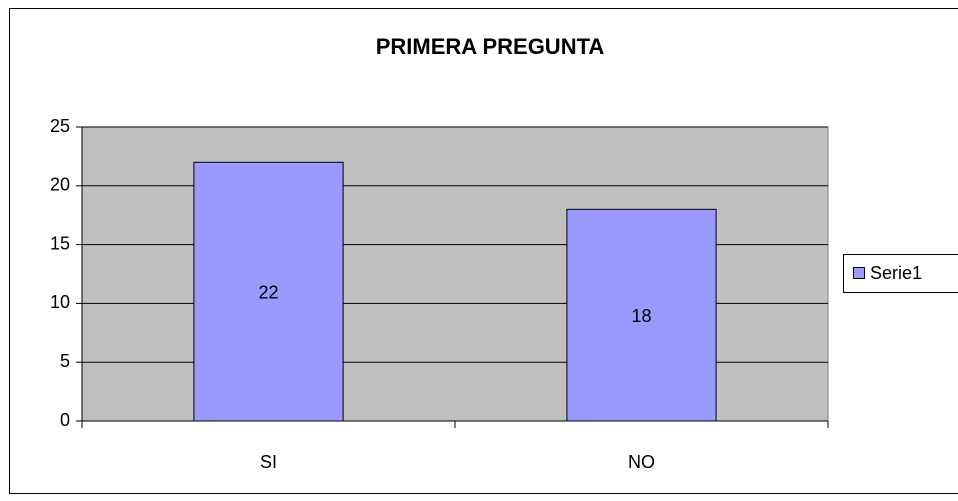  I want to click on y-tick-label: 10, so click(60, 302).